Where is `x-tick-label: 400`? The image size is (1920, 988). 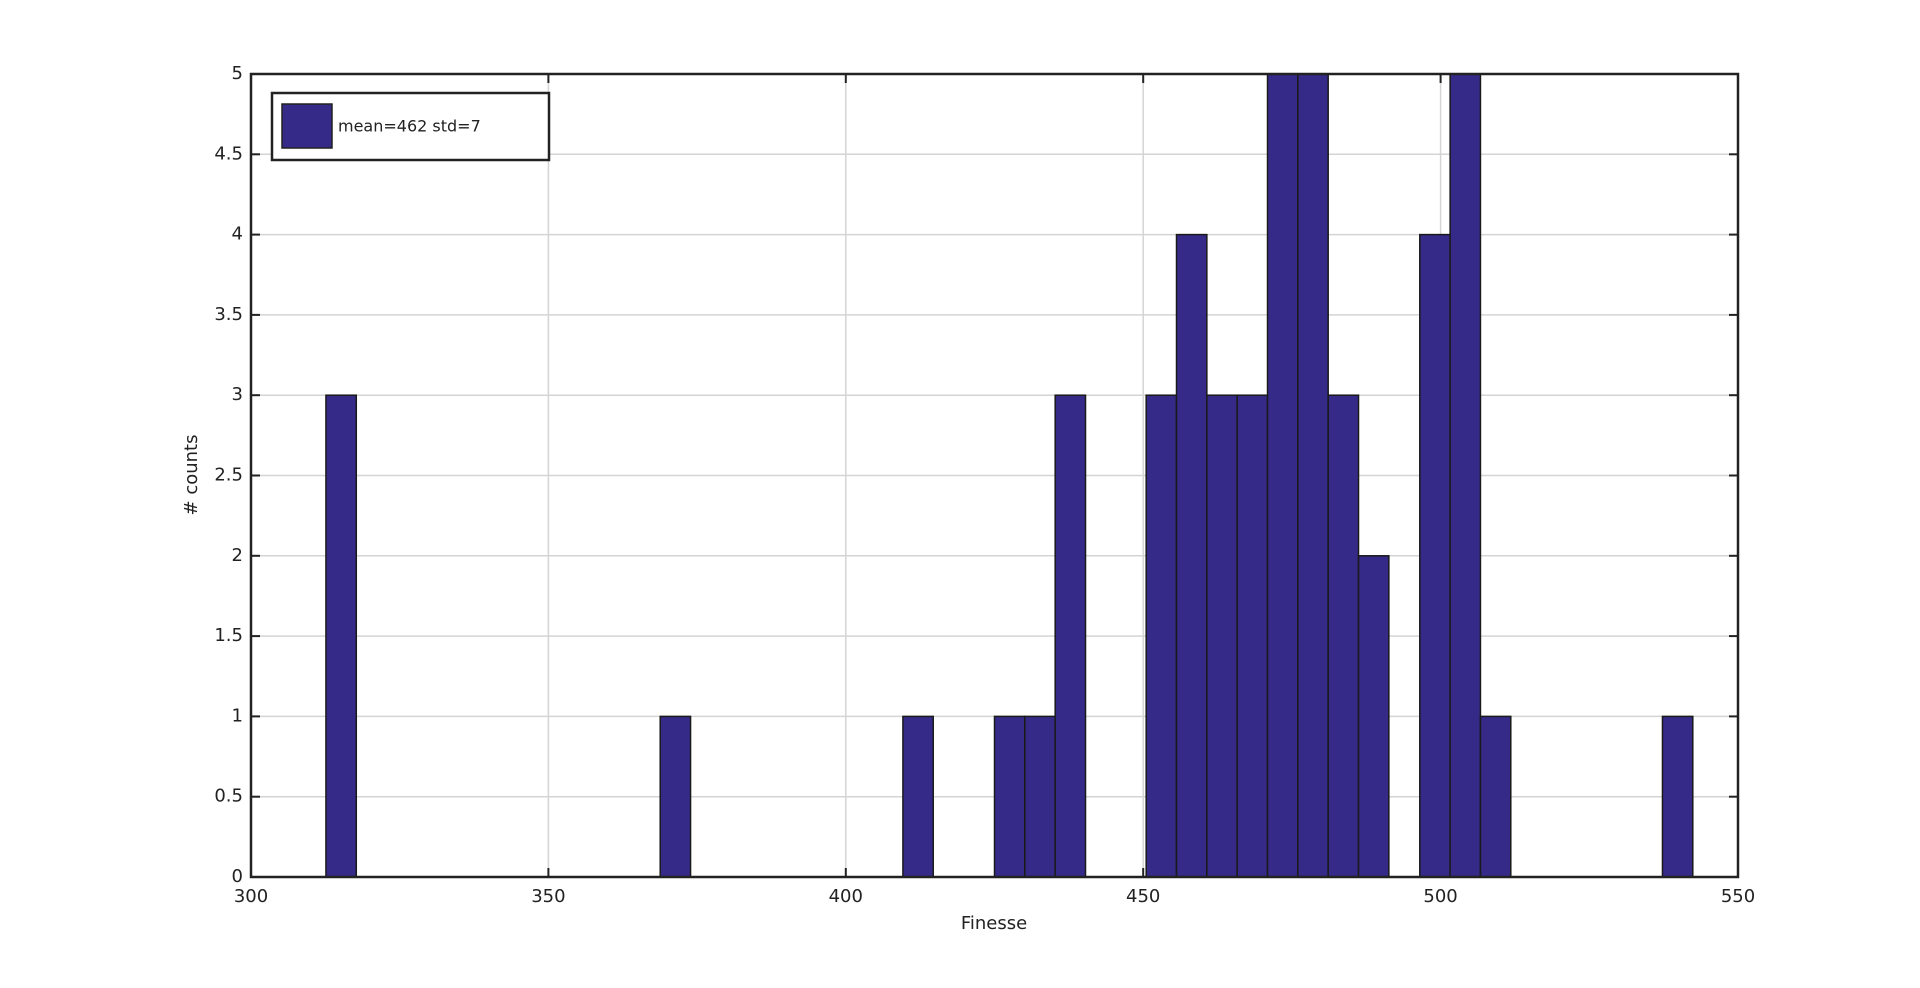
x-tick-label: 400 is located at coordinates (846, 896).